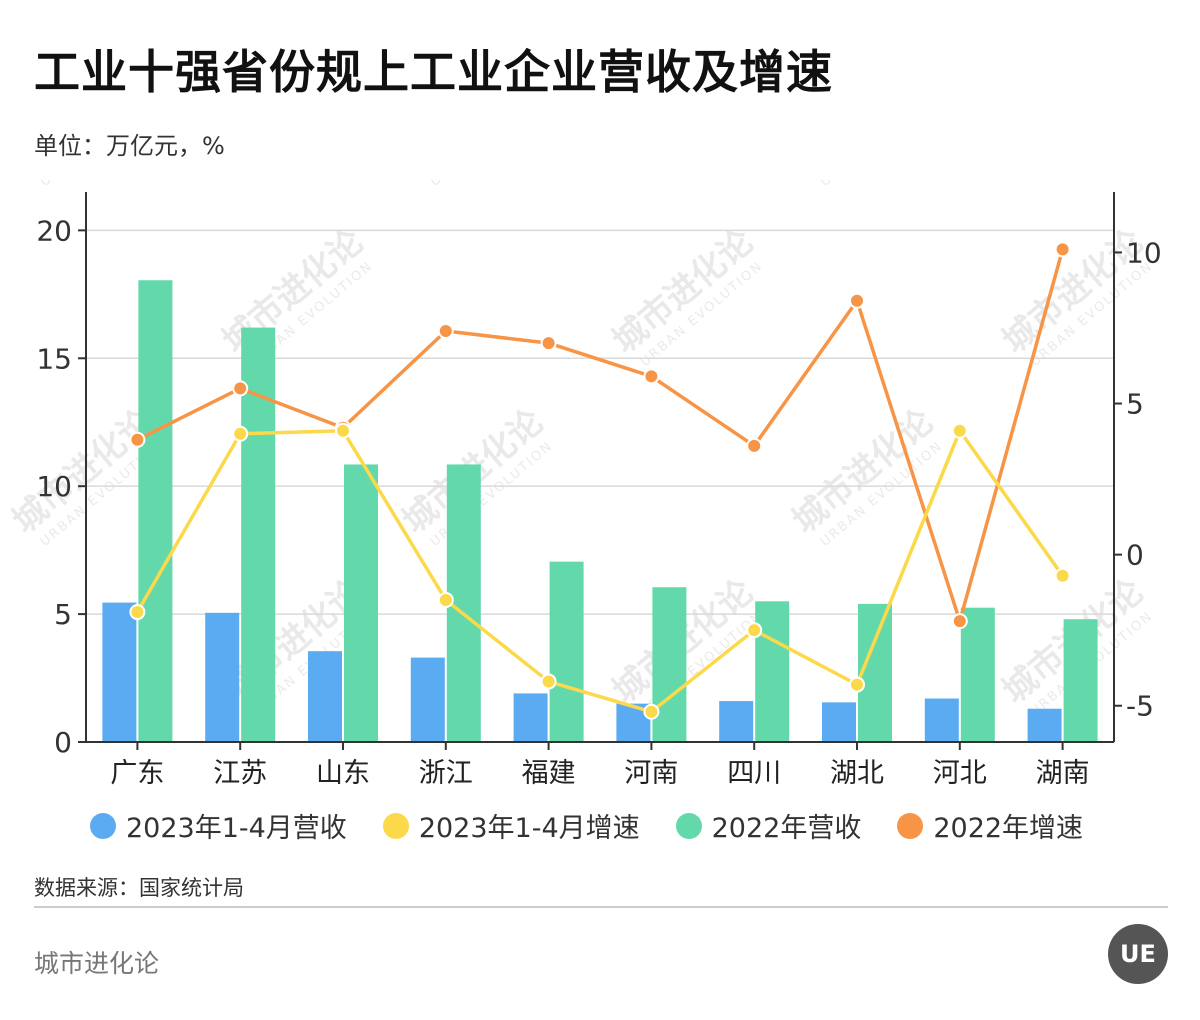  I want to click on x-tick-label: 四川, so click(754, 773).